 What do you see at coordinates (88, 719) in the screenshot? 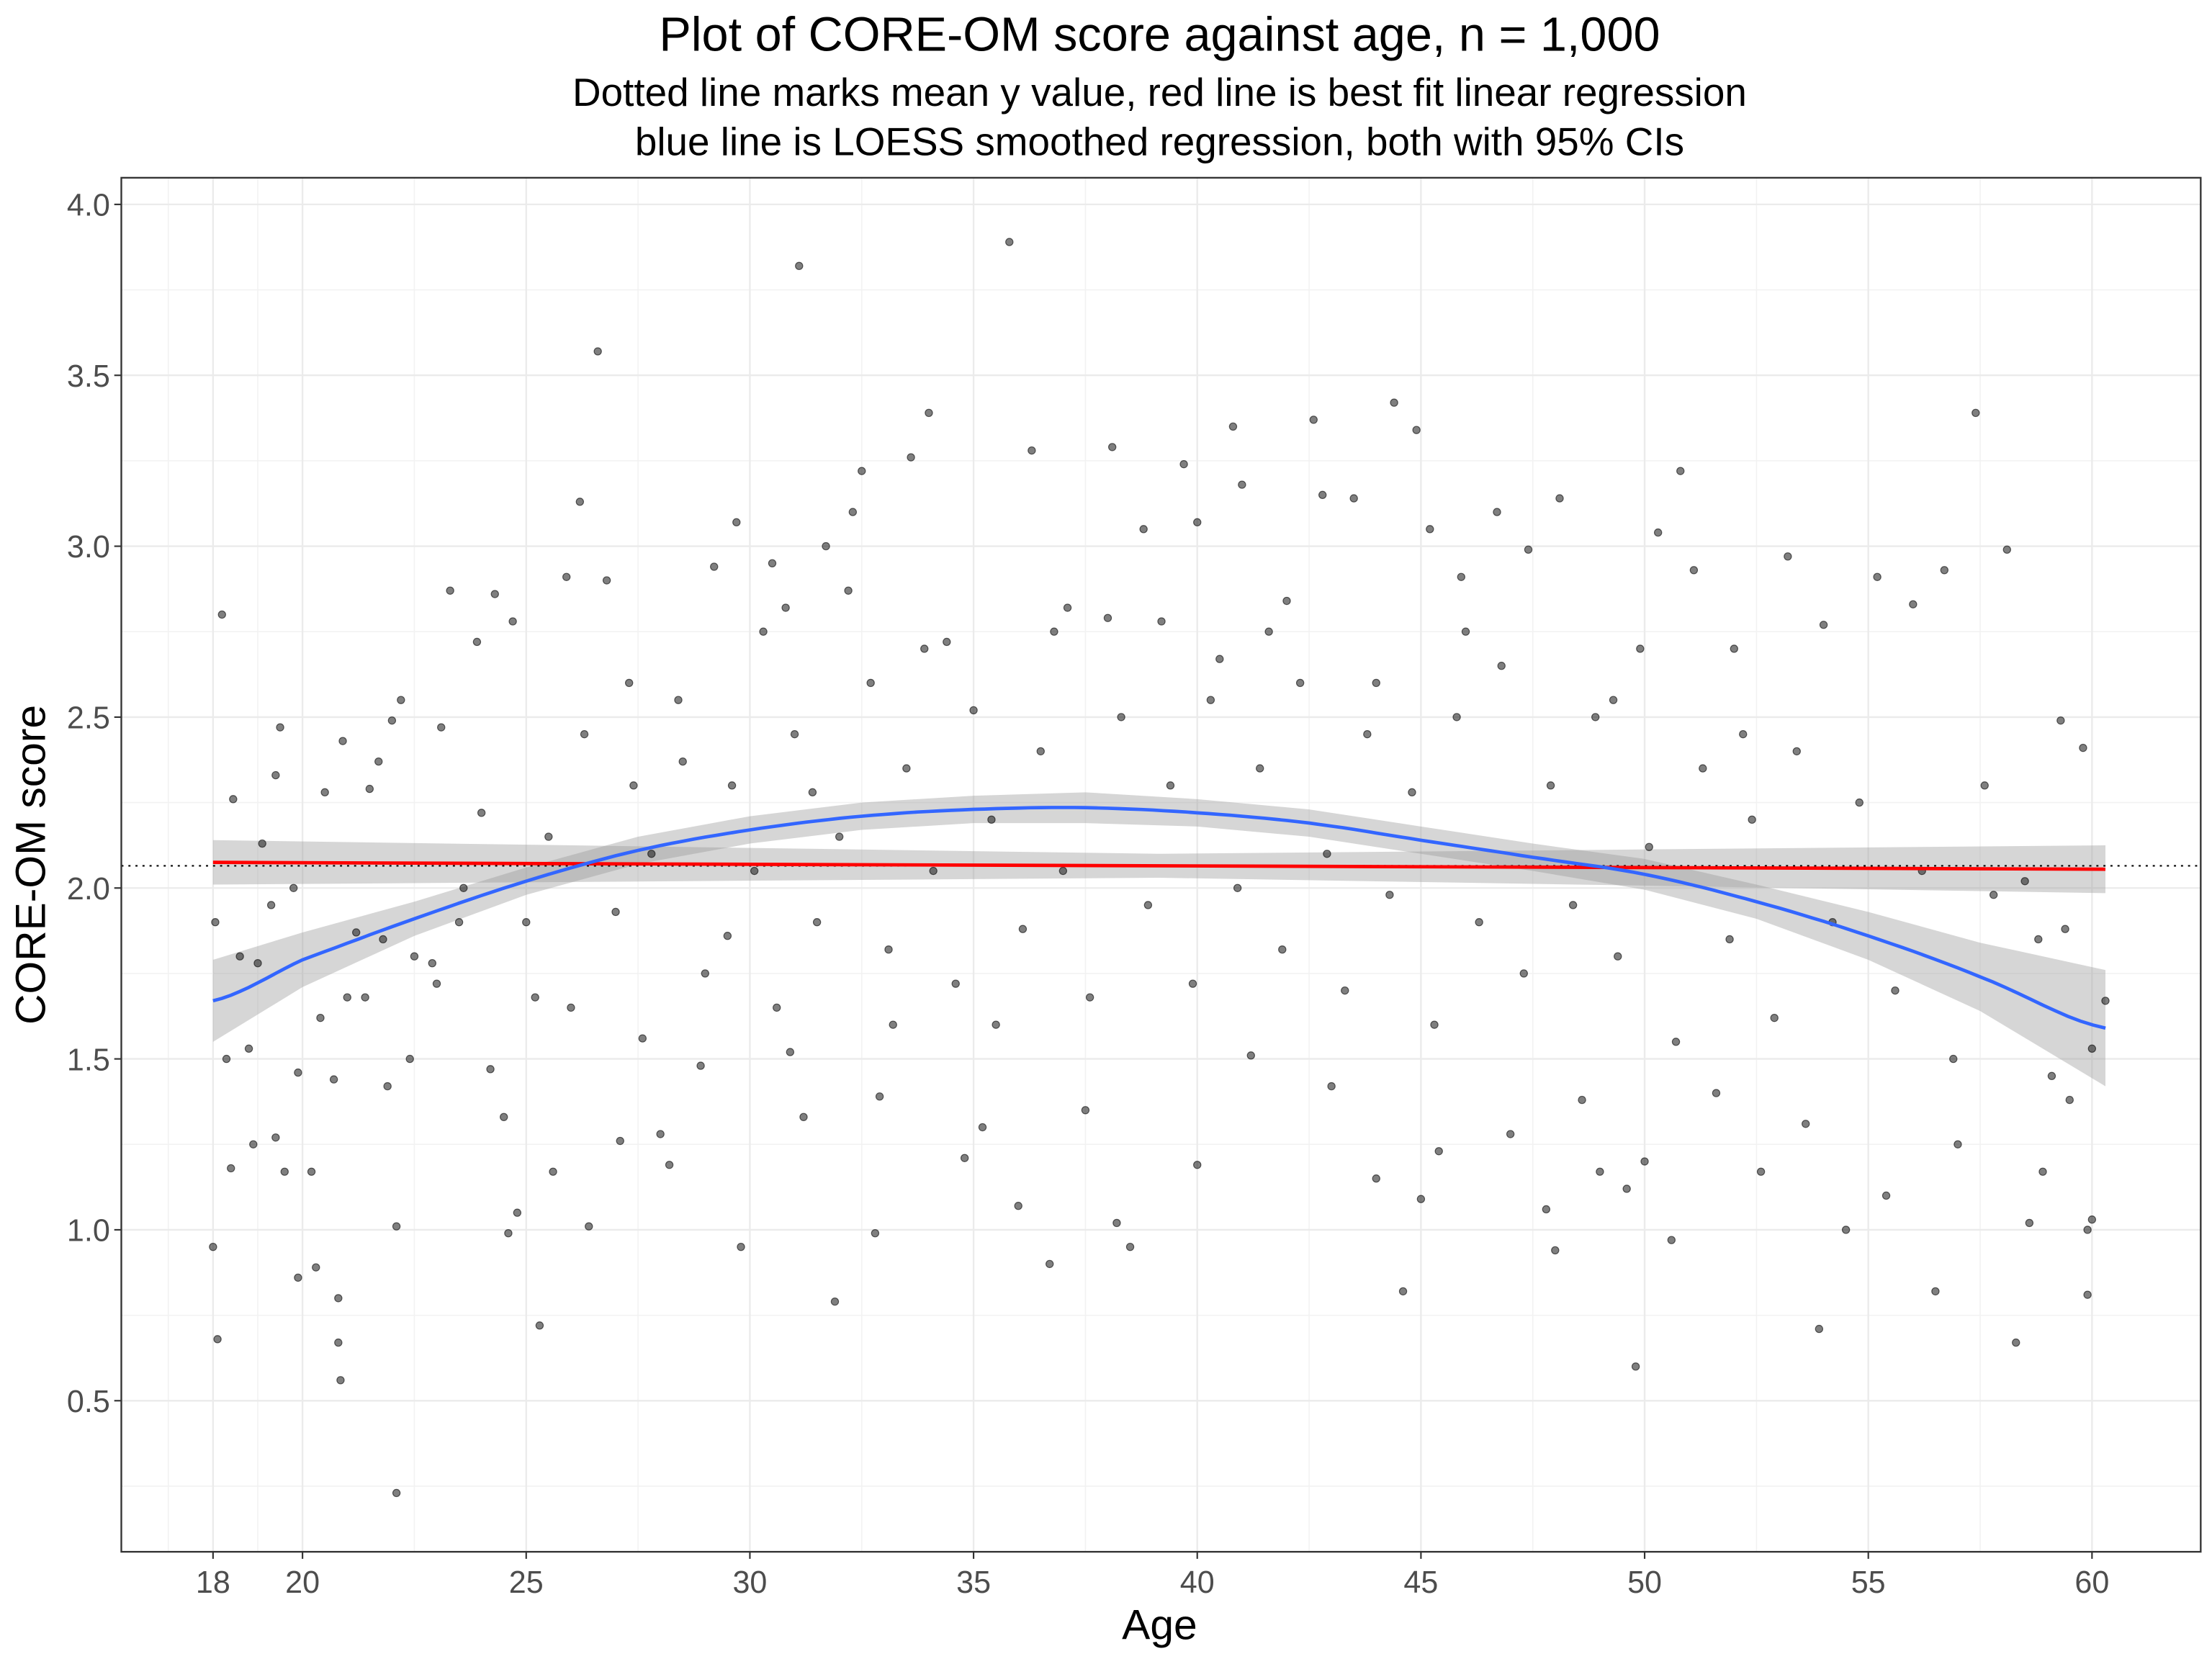
I see `y-tick-label: 2.5` at bounding box center [88, 719].